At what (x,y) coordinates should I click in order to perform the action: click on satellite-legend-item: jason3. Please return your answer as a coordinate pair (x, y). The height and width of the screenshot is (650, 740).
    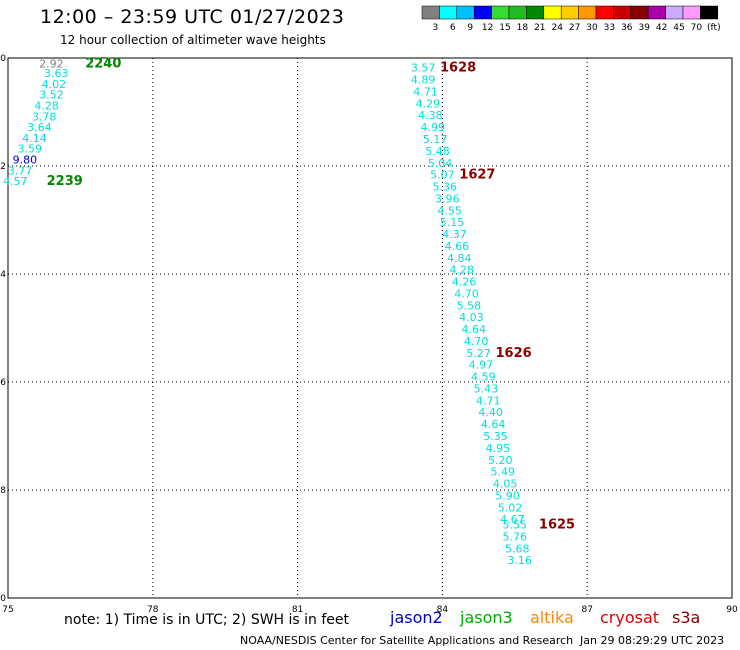
    Looking at the image, I should click on (486, 617).